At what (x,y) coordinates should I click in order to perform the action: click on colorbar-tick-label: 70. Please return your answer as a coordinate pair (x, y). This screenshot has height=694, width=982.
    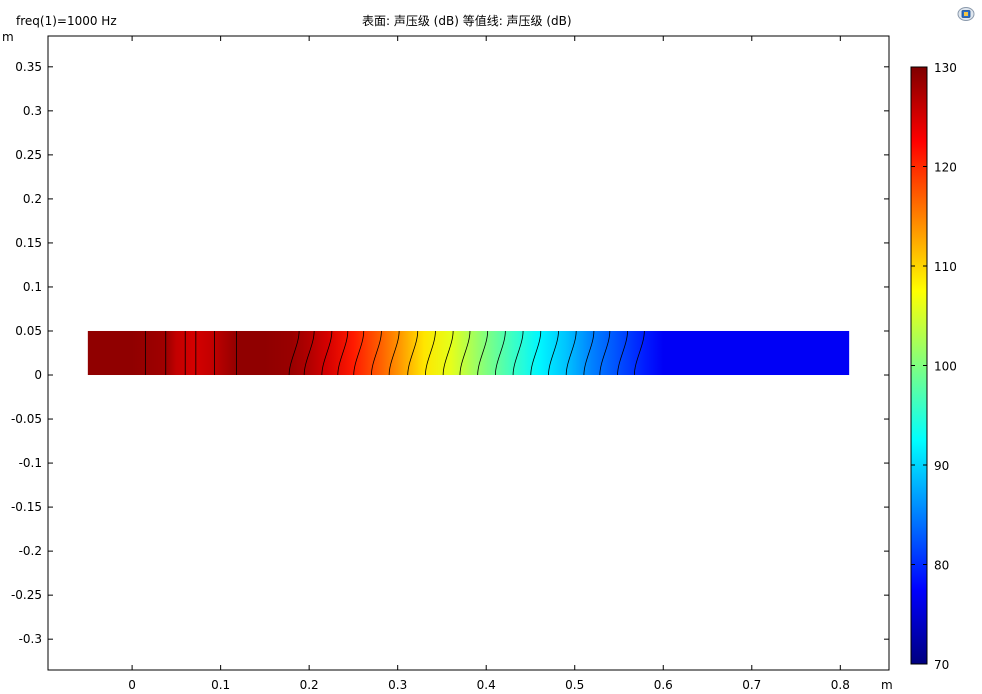
    Looking at the image, I should click on (941, 665).